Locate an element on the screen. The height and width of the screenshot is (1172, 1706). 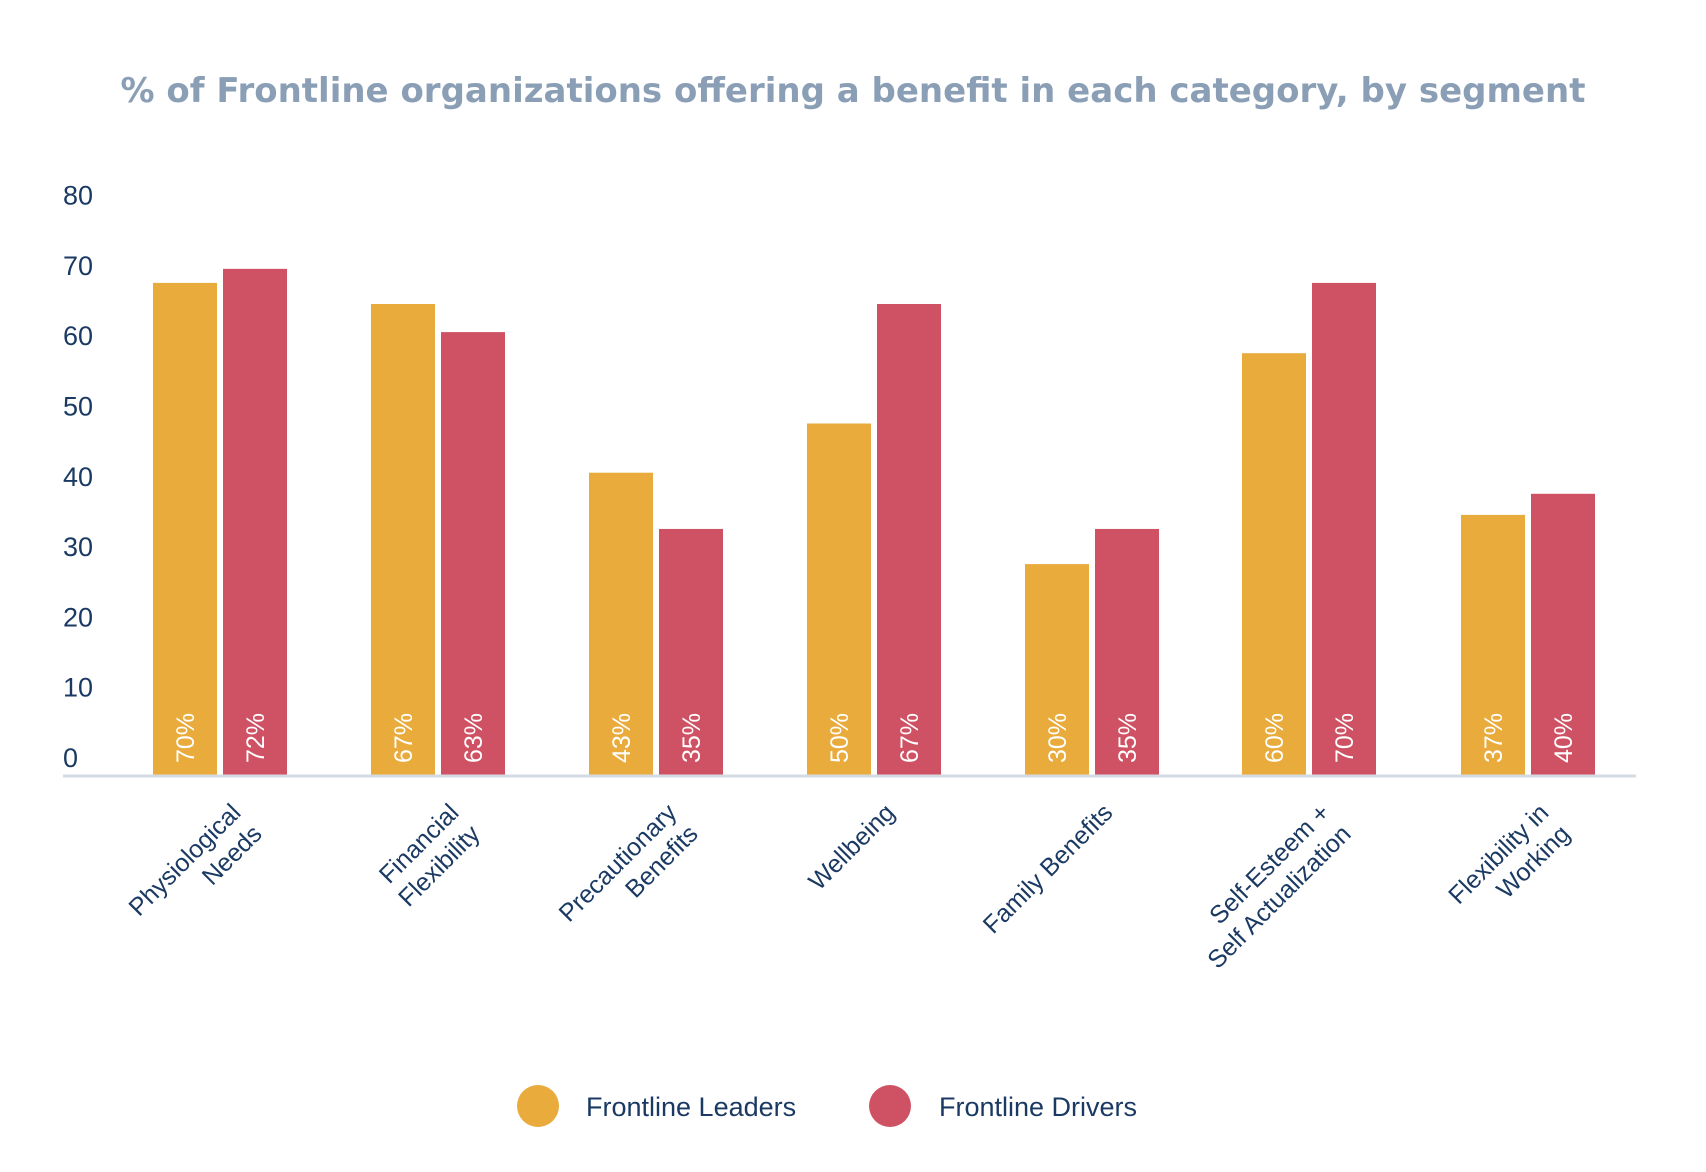
y-tick-label: 50 is located at coordinates (78, 407).